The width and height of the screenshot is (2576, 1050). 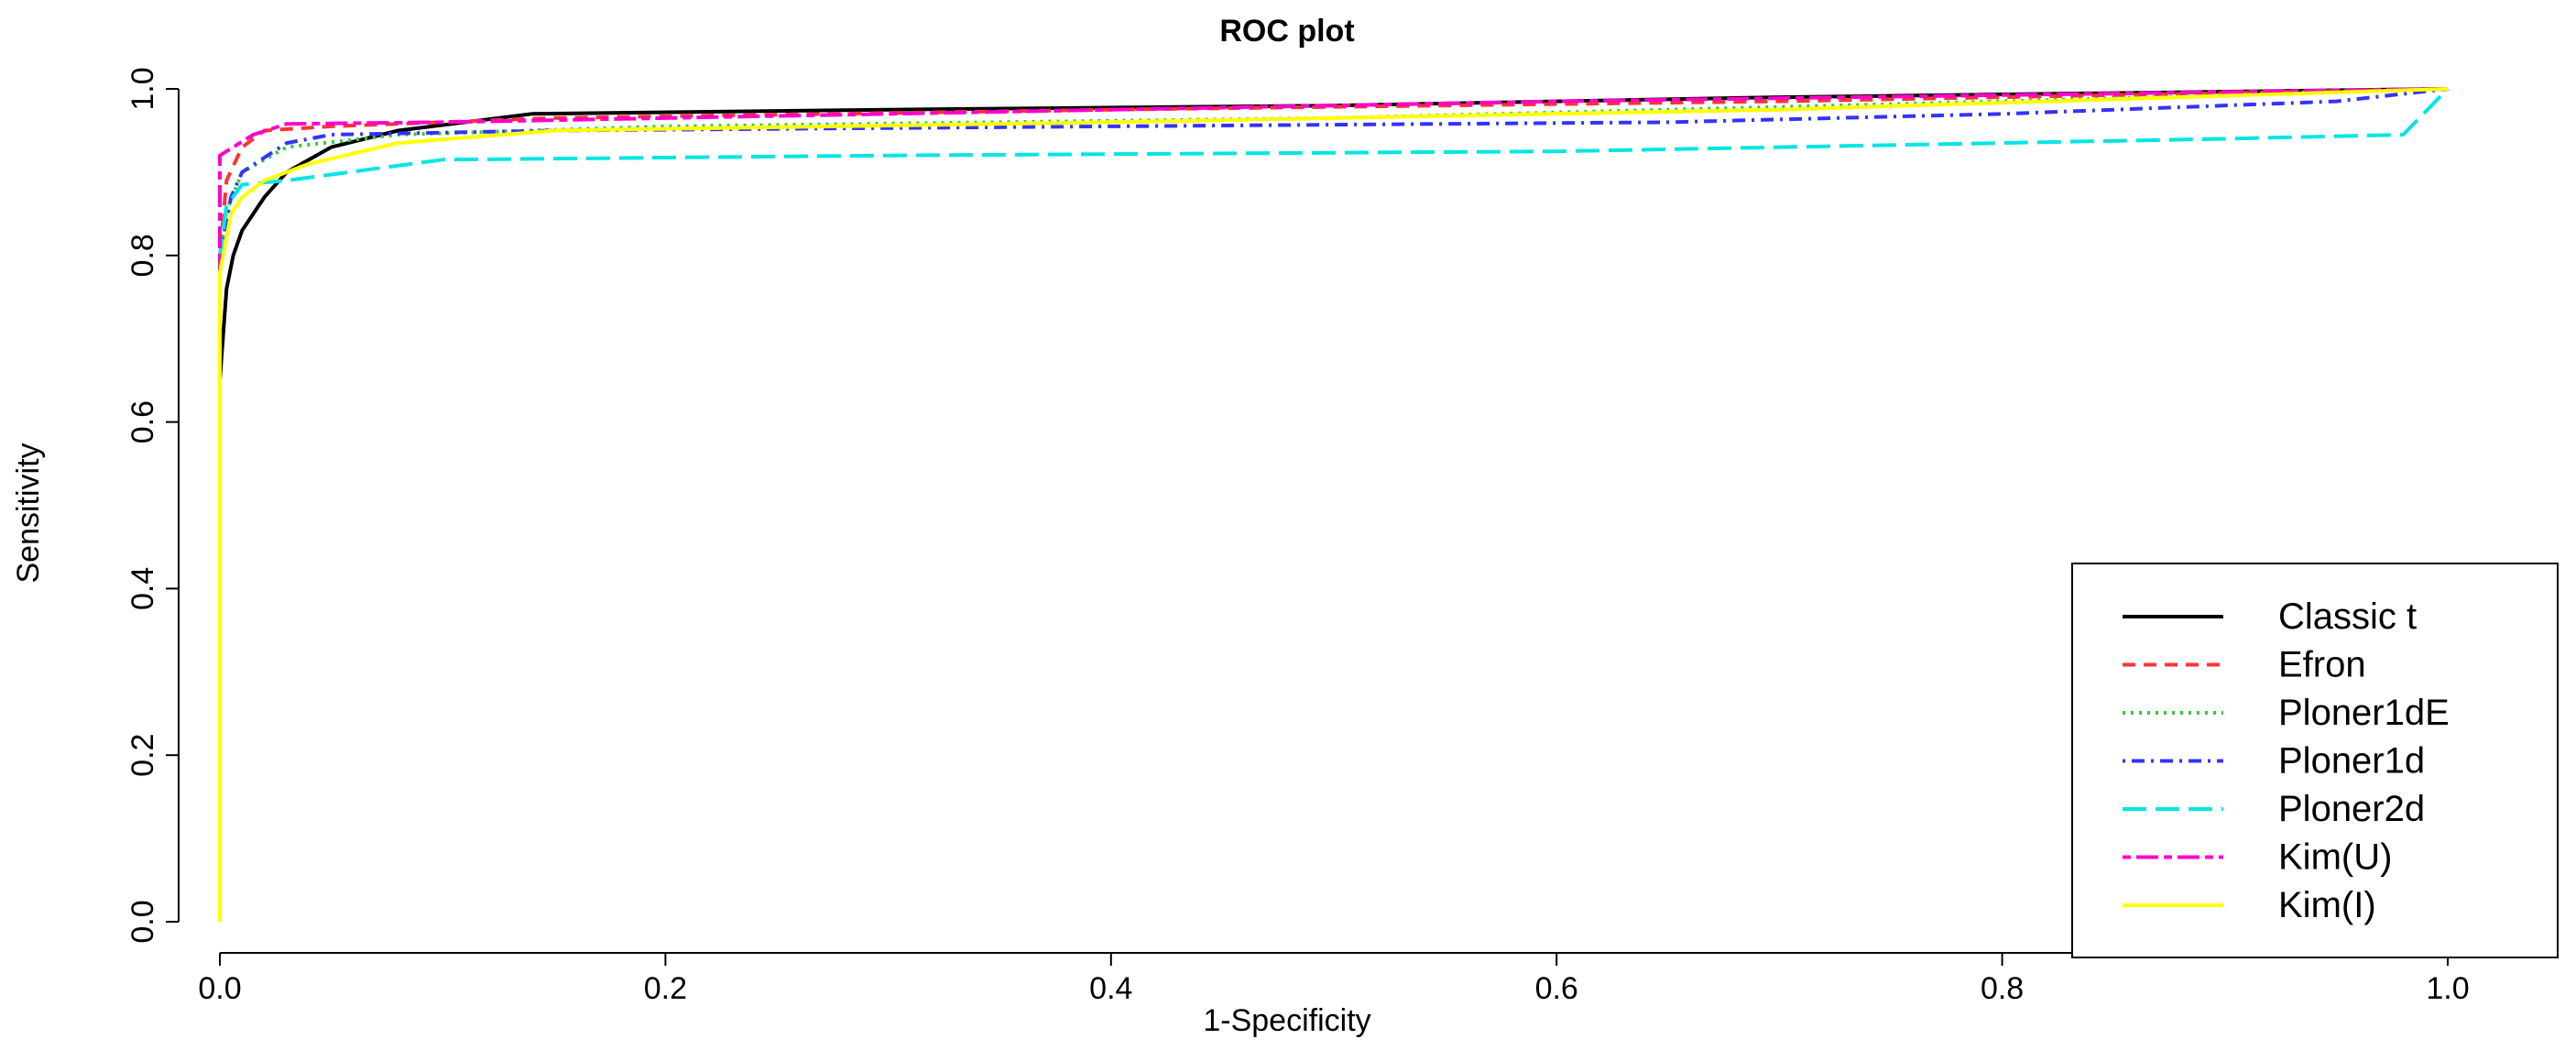 What do you see at coordinates (1110, 988) in the screenshot?
I see `x-tick-label: 0.4` at bounding box center [1110, 988].